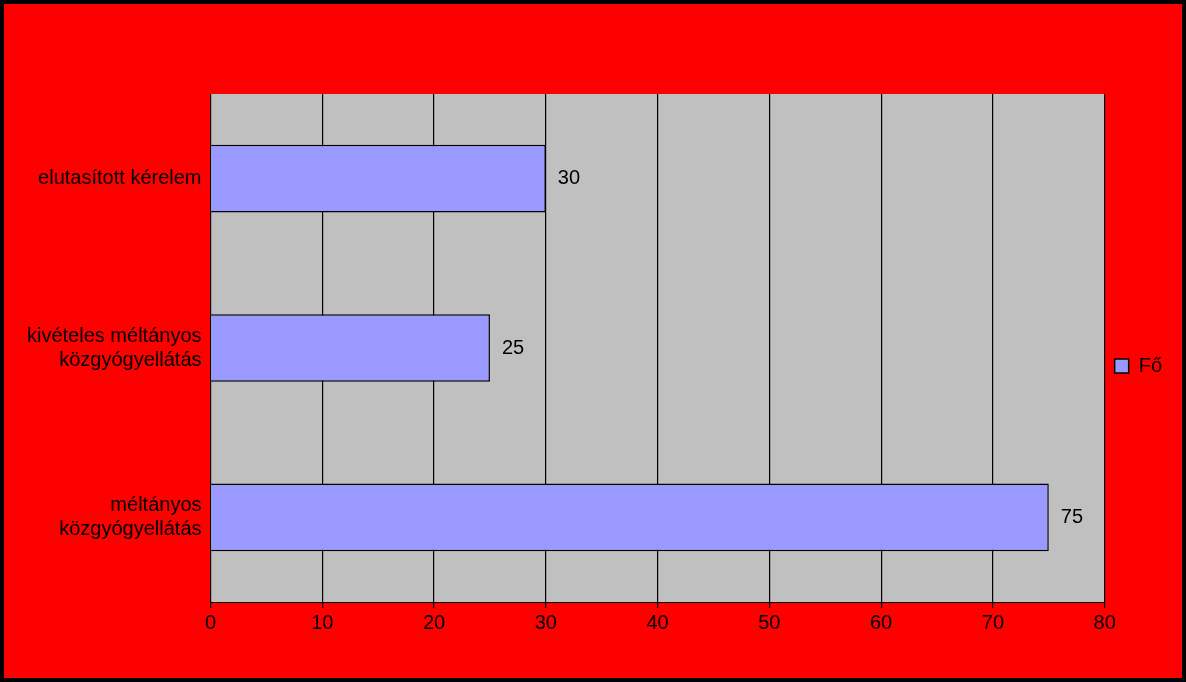  What do you see at coordinates (881, 621) in the screenshot?
I see `x-tick-label: 60` at bounding box center [881, 621].